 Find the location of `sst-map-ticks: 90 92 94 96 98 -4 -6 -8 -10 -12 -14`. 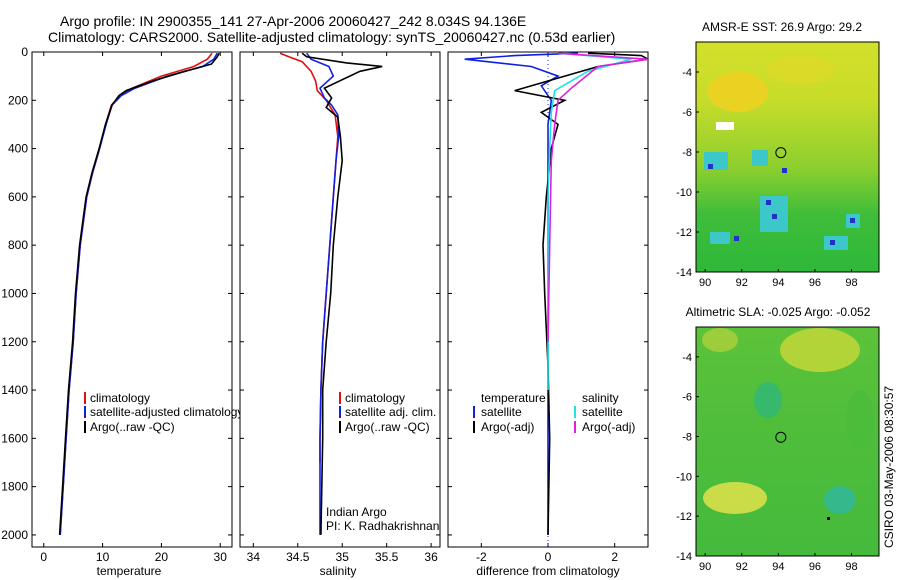

sst-map-ticks: 90 92 94 96 98 -4 -6 -8 -10 -12 -14 is located at coordinates (767, 178).